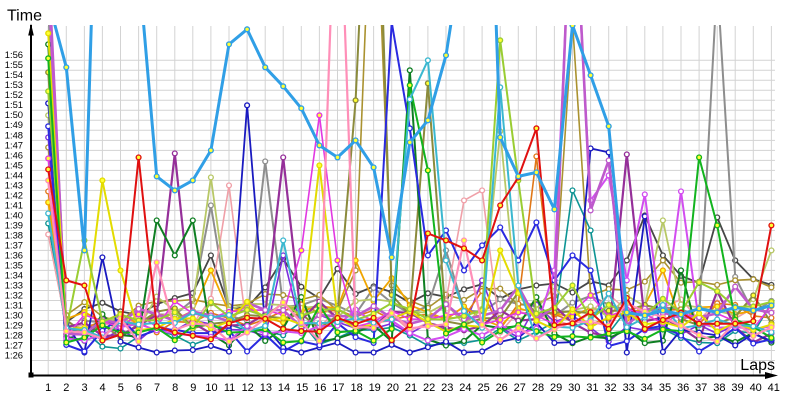 The height and width of the screenshot is (405, 800). What do you see at coordinates (447, 388) in the screenshot?
I see `svg-text: 23` at bounding box center [447, 388].